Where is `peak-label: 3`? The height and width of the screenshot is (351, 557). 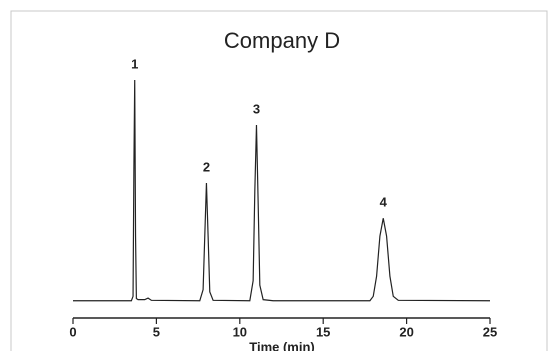 peak-label: 3 is located at coordinates (256, 108).